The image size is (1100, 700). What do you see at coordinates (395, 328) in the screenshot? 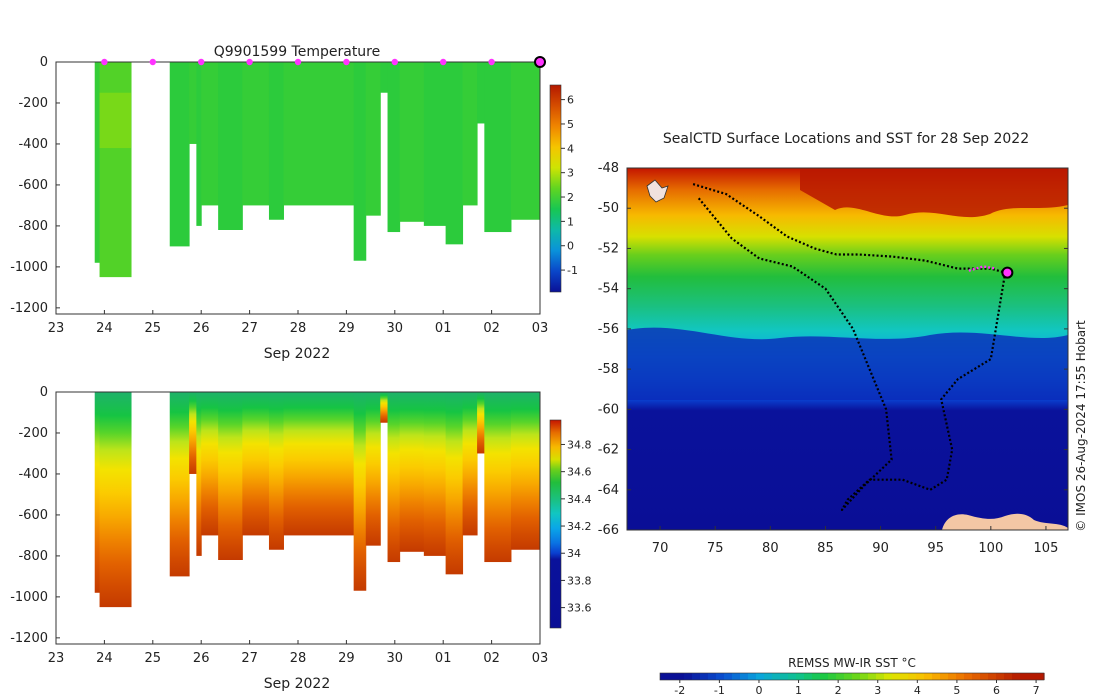
I see `x-tick-label: 30` at bounding box center [395, 328].